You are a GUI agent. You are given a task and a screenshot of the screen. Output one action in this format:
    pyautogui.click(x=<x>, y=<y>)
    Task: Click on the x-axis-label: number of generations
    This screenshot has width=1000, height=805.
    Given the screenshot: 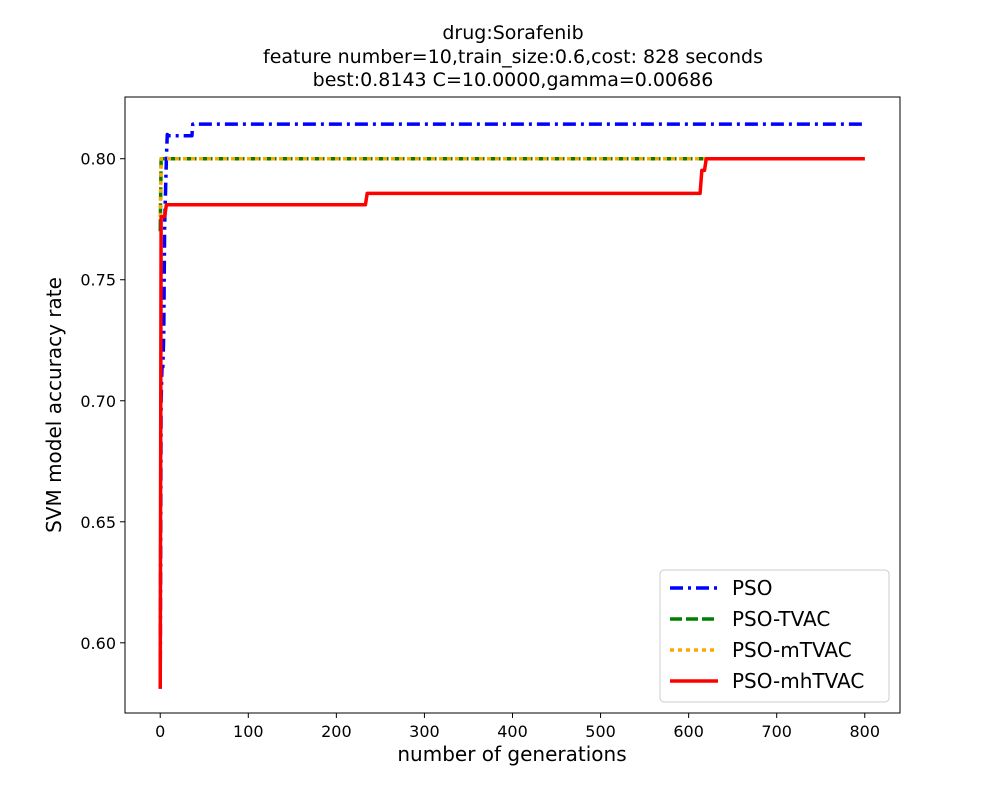 What is the action you would take?
    pyautogui.click(x=511, y=754)
    